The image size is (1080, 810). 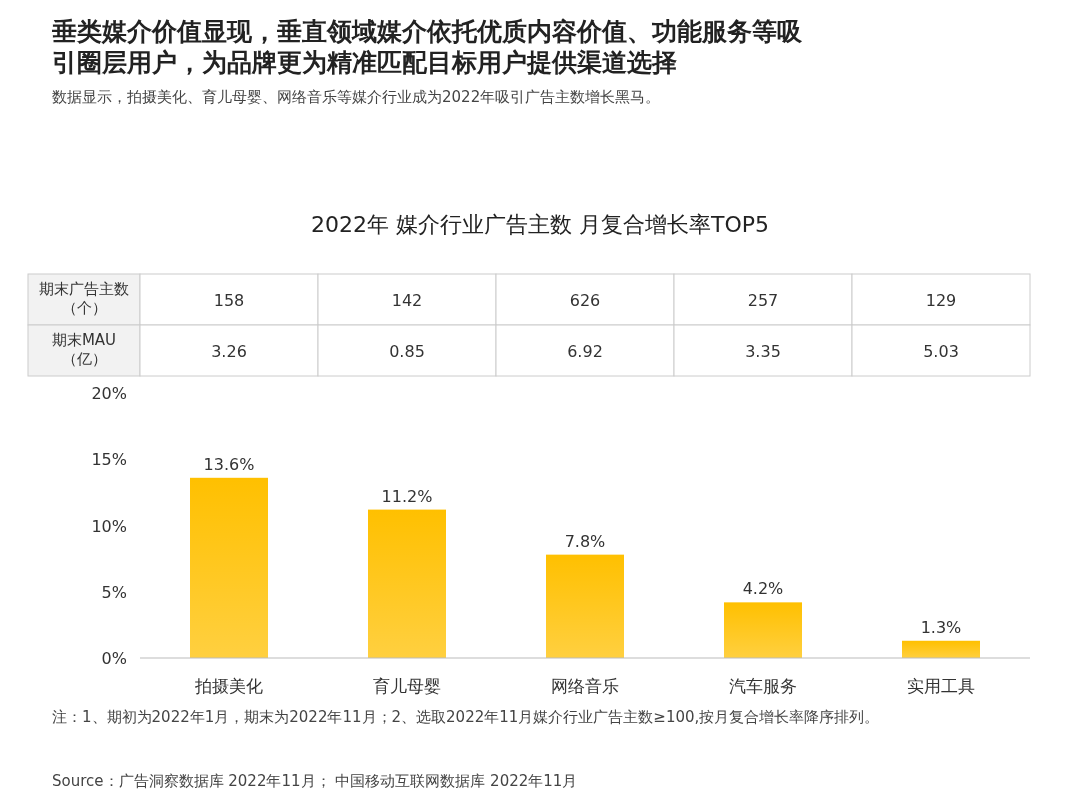 What do you see at coordinates (407, 686) in the screenshot?
I see `x-tick-label: 育儿母婴` at bounding box center [407, 686].